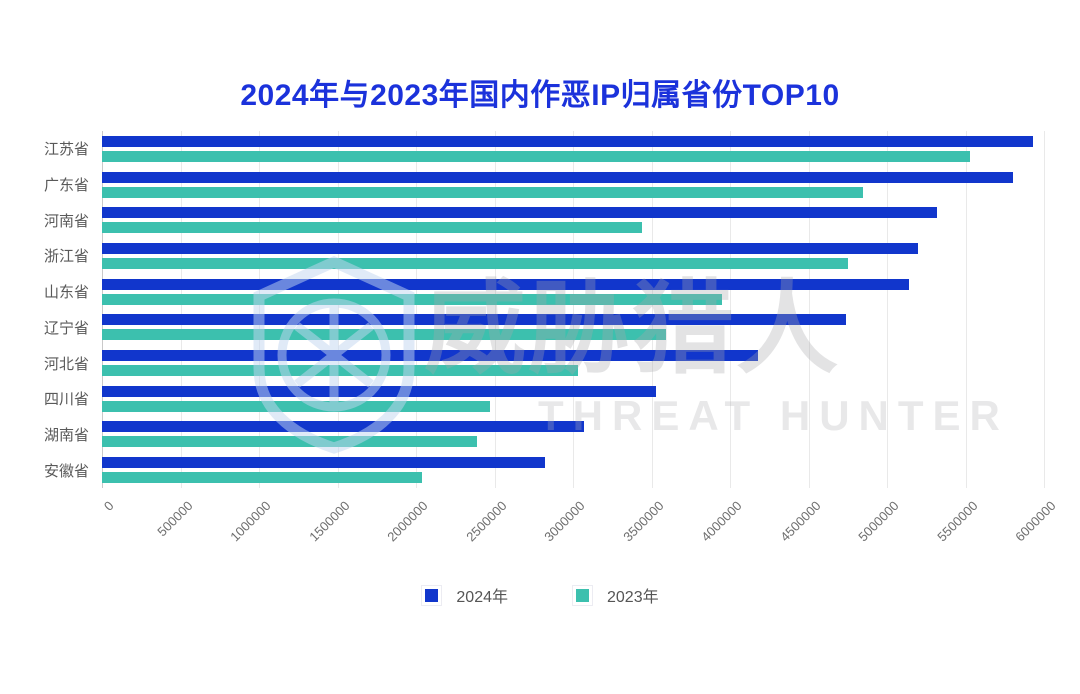 The width and height of the screenshot is (1080, 694). What do you see at coordinates (482, 597) in the screenshot?
I see `legend-label: 2024年` at bounding box center [482, 597].